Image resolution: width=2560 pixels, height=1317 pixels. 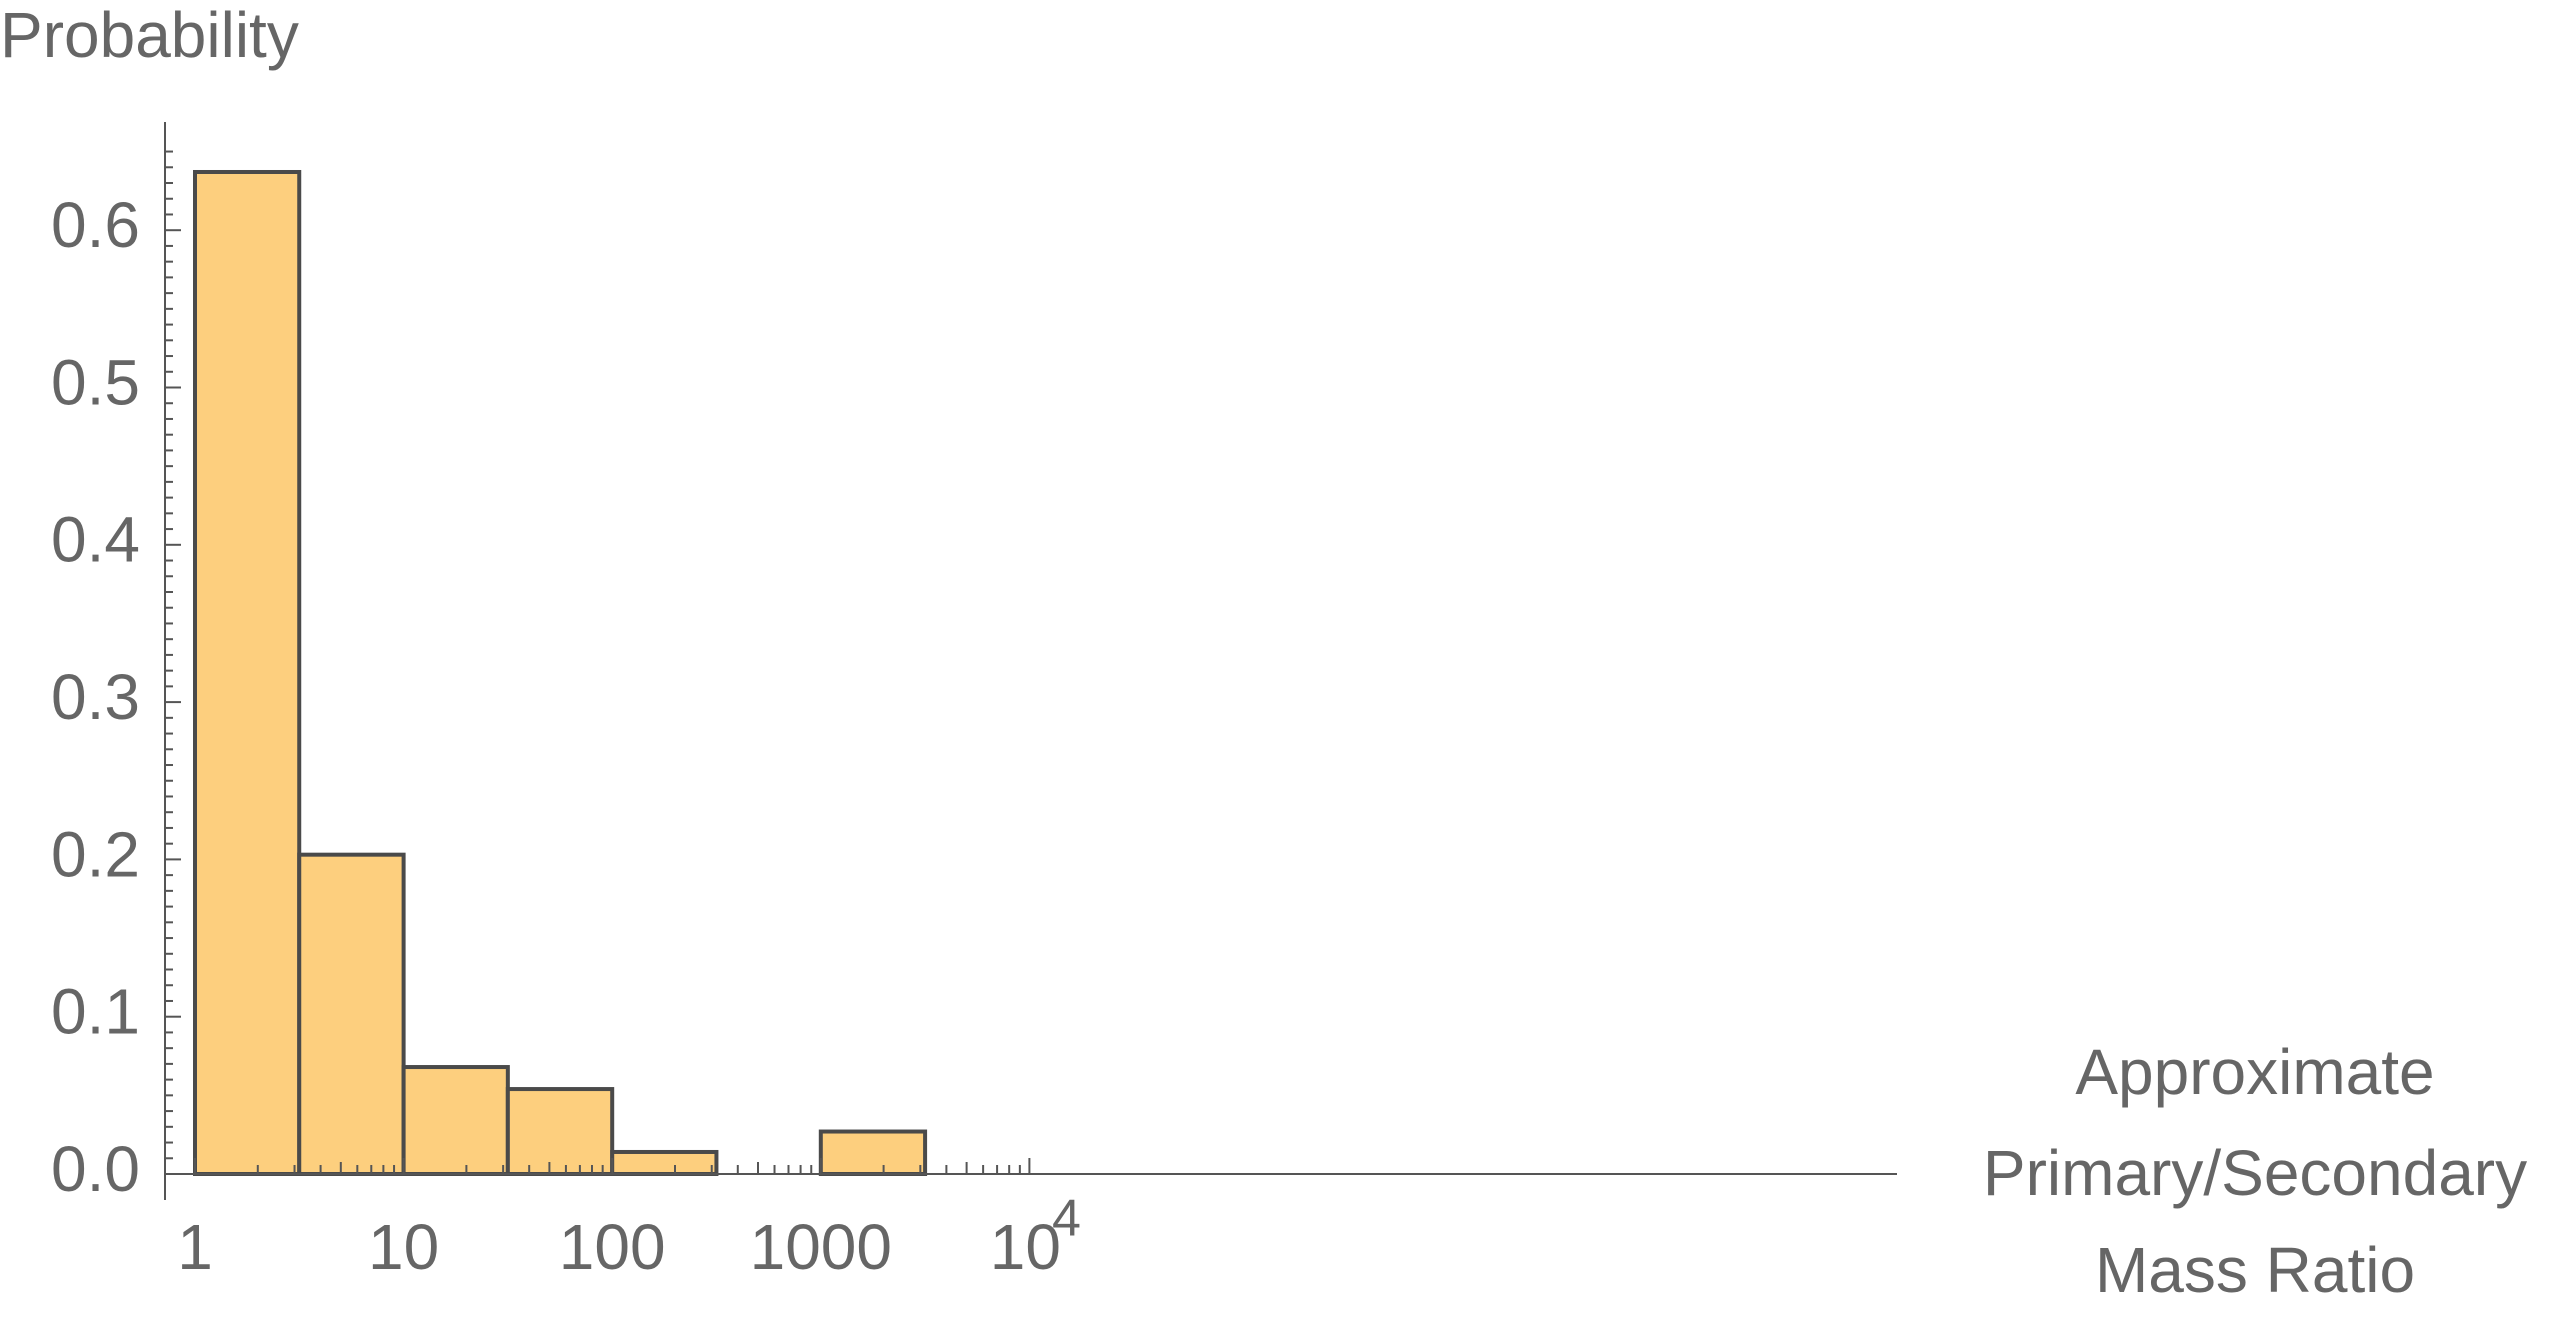 I want to click on x-tick-label-exponent: 4, so click(x=1066, y=1219).